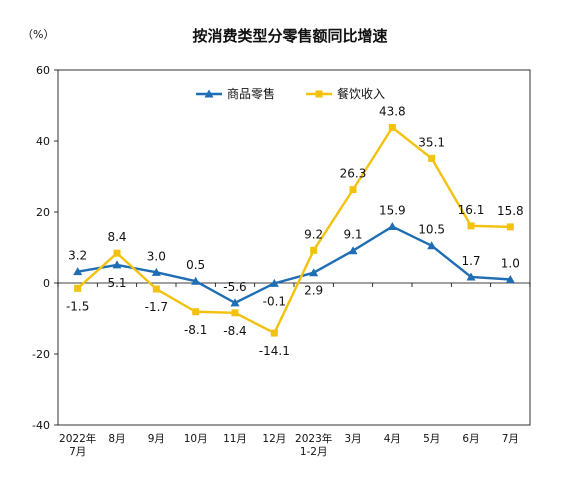 The image size is (582, 485). What do you see at coordinates (274, 301) in the screenshot?
I see `data-label: -0.1` at bounding box center [274, 301].